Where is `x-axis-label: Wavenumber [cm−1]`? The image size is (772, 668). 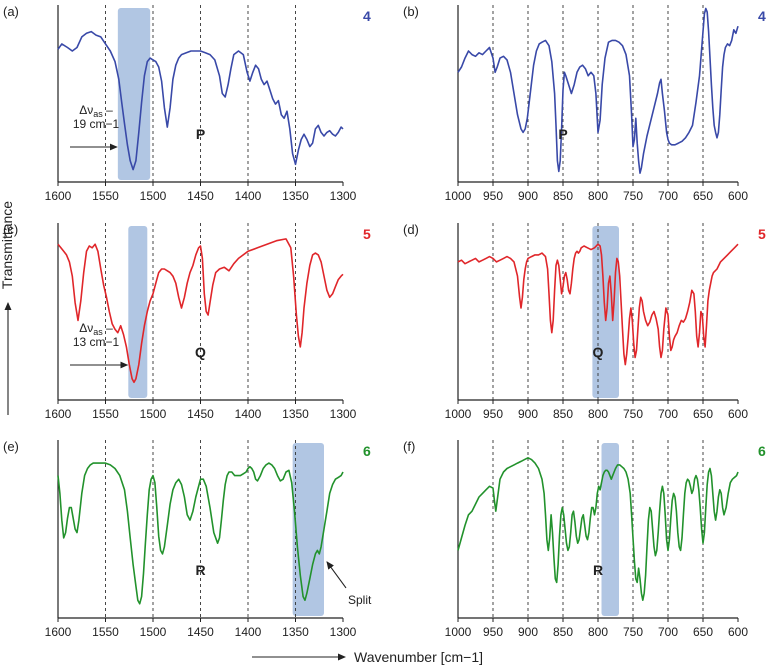 x-axis-label: Wavenumber [cm−1] is located at coordinates (418, 657).